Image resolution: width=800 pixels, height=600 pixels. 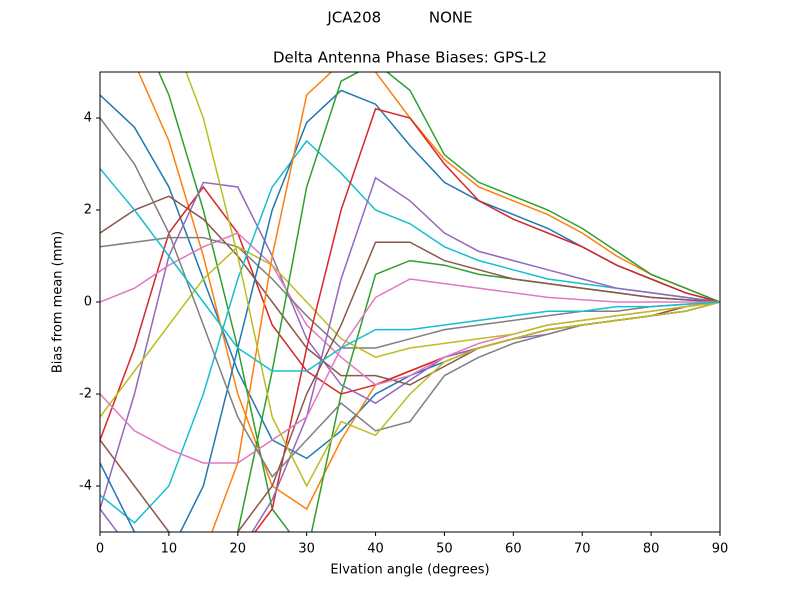 I want to click on y-axis-label: Bias from mean (mm), so click(x=58, y=302).